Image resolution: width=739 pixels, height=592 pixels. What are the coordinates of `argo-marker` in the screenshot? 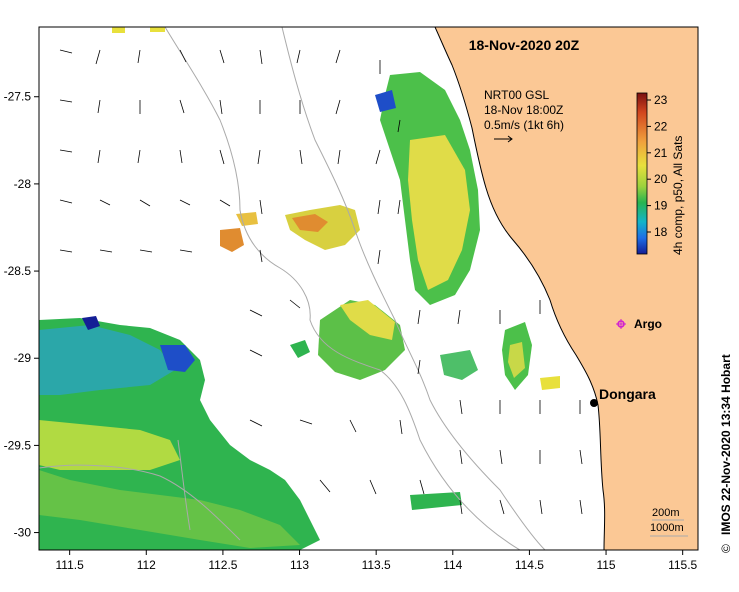 It's located at (621, 324).